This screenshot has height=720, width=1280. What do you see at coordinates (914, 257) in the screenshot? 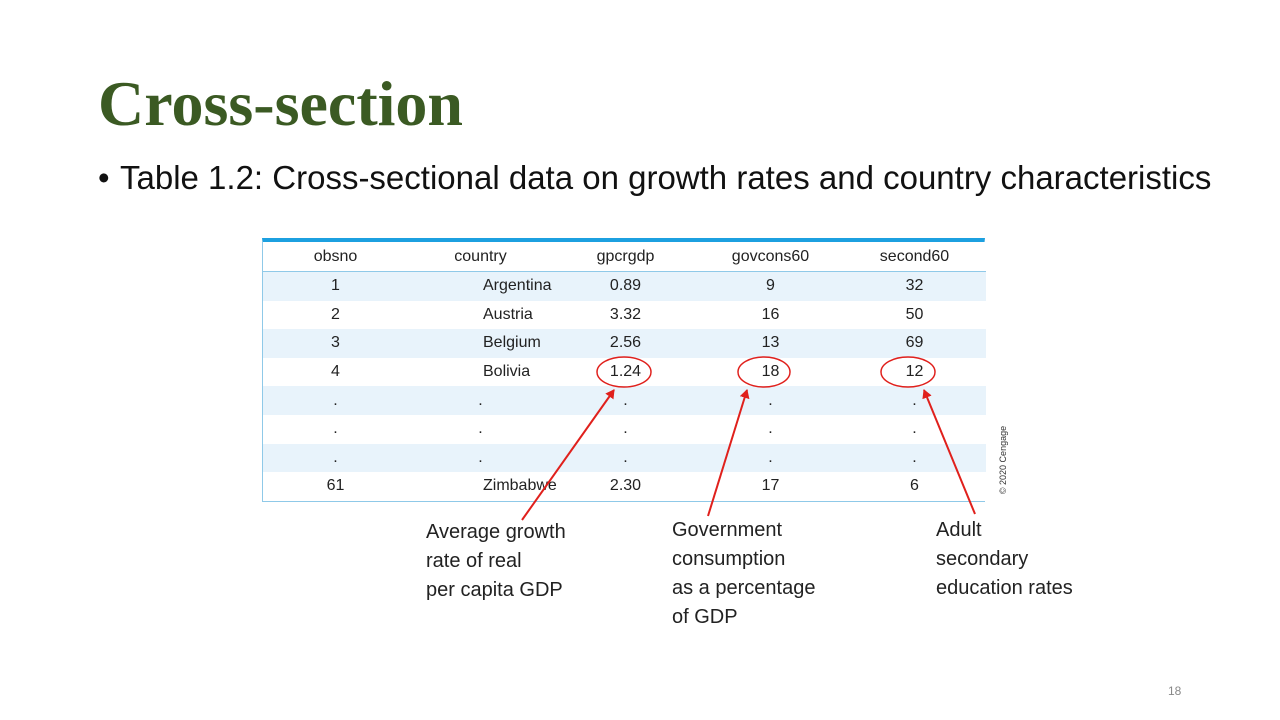
I see `header-second60: second60` at bounding box center [914, 257].